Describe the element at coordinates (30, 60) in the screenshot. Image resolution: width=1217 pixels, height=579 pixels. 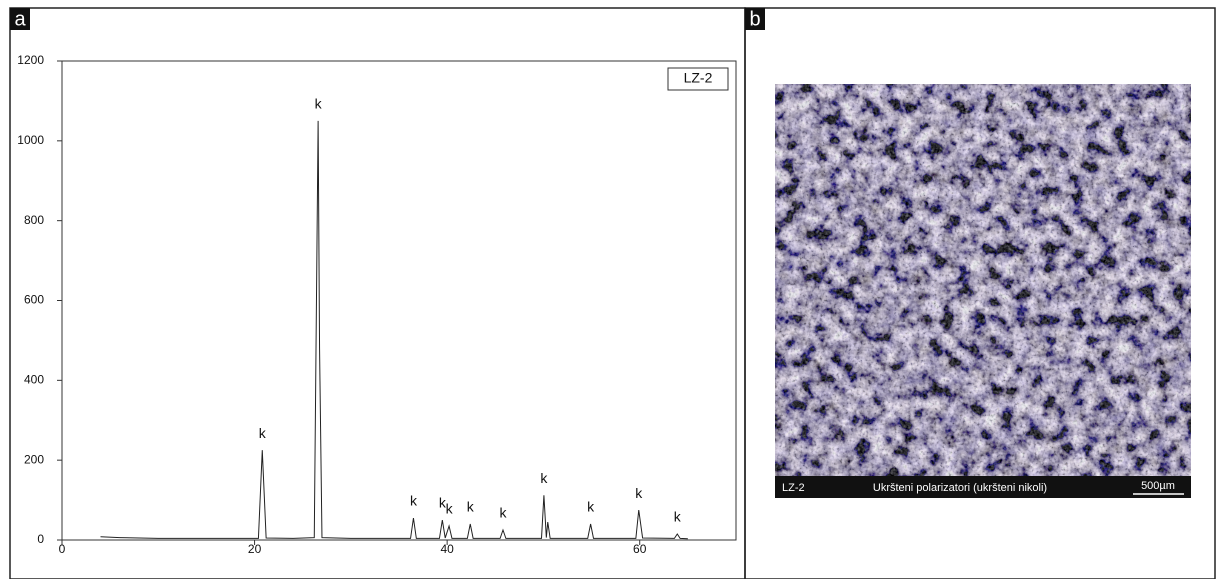
I see `y-tick-label: 1200` at that location.